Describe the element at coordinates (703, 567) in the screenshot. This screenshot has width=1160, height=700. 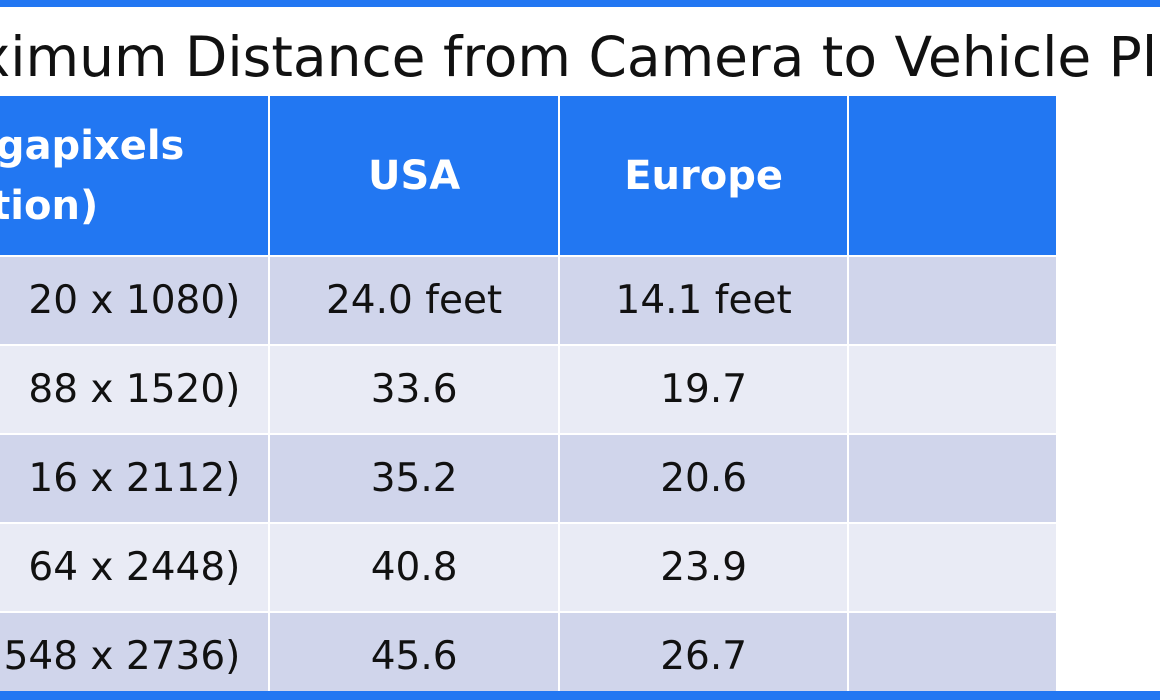
I see `cell-europe: 23.9` at that location.